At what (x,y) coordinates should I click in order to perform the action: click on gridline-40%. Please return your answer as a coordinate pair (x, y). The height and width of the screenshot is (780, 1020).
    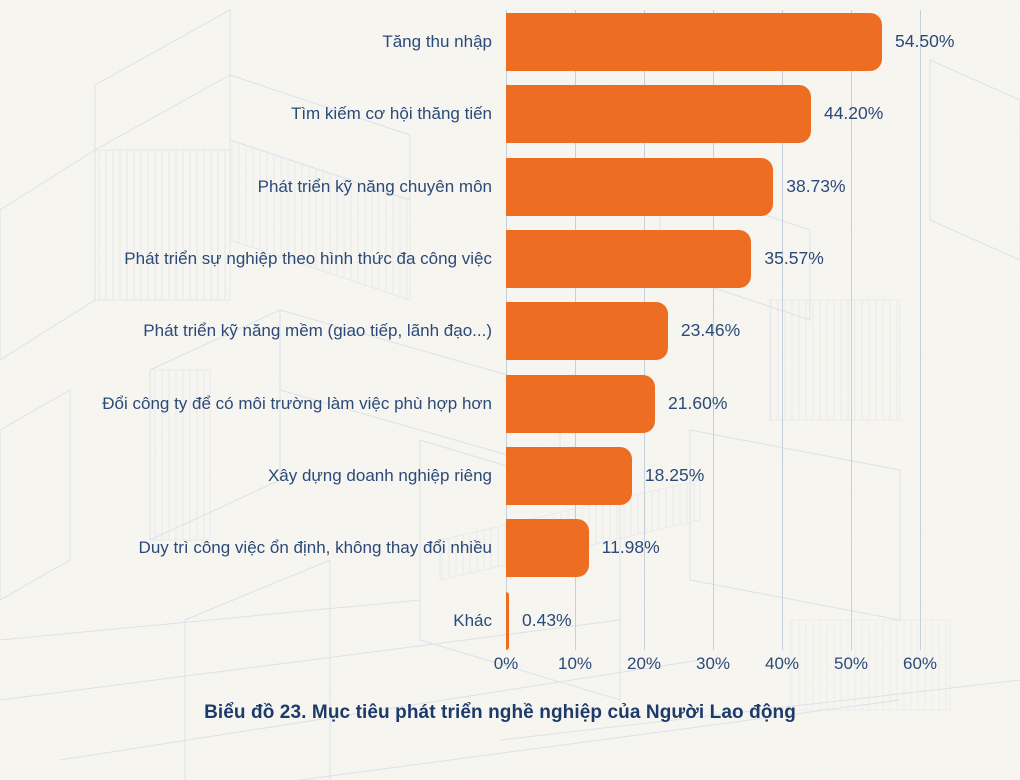
    Looking at the image, I should click on (782, 330).